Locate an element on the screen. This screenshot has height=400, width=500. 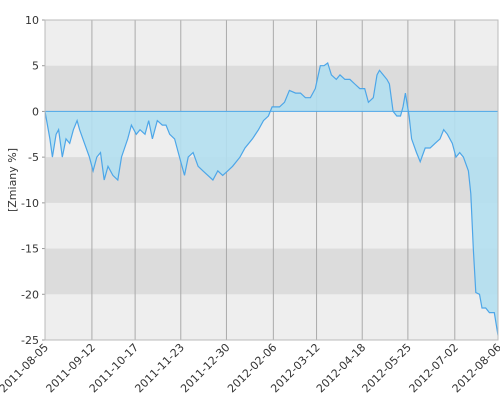
y-axis-label: [Zmiany %] is located at coordinates (12, 180).